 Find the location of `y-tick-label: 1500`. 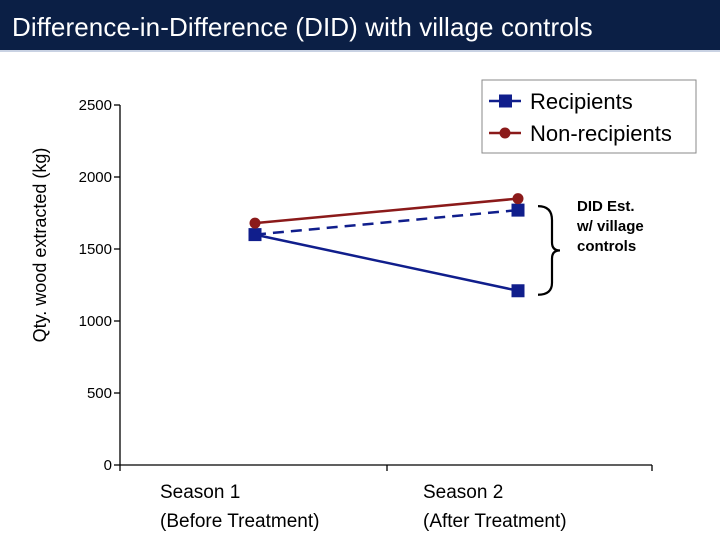

y-tick-label: 1500 is located at coordinates (95, 249).